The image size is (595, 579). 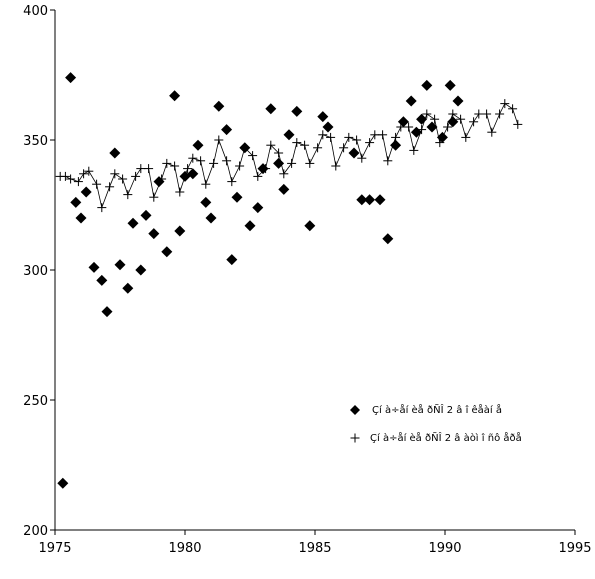 I want to click on y-tick-label: 250, so click(x=35, y=401).